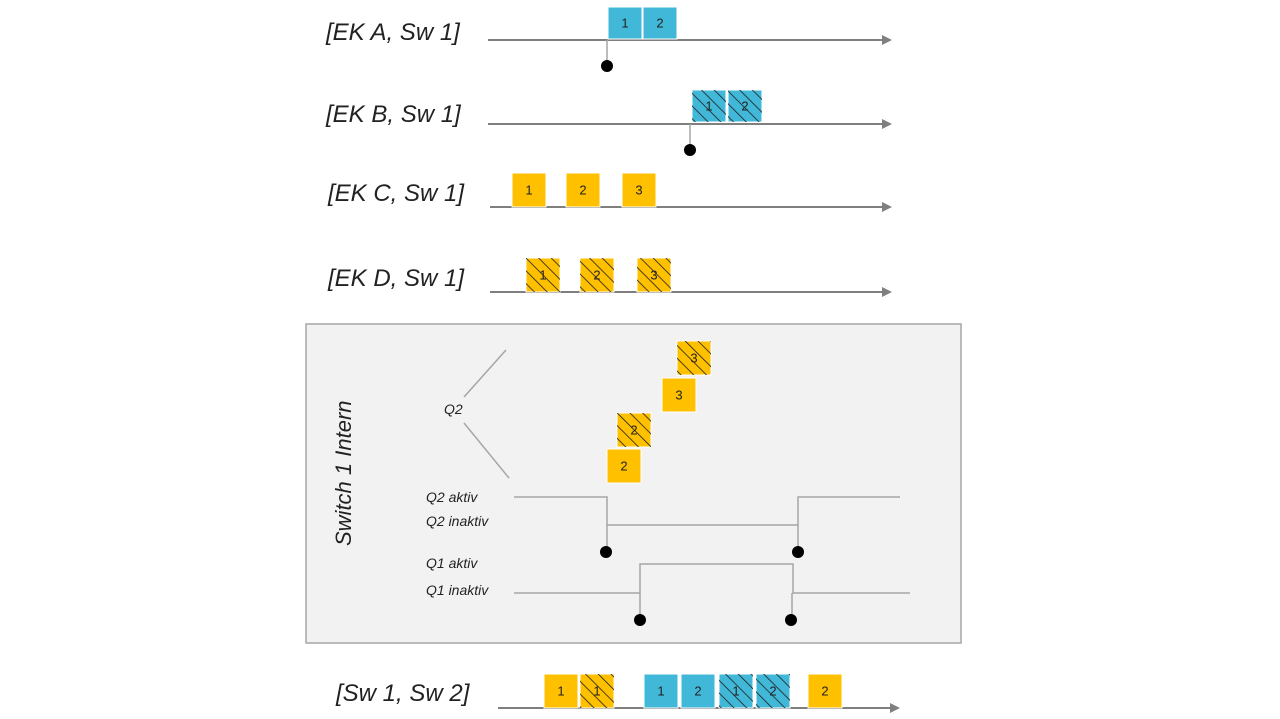 This screenshot has height=719, width=1280. Describe the element at coordinates (393, 114) in the screenshot. I see `row-label-ek-b: [EK B, Sw 1]` at that location.